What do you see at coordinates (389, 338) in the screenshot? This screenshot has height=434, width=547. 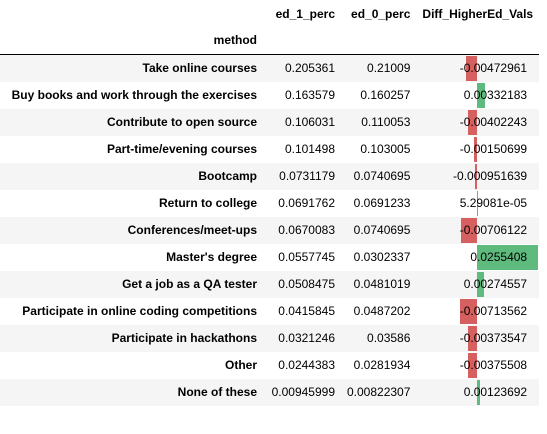 I see `cell-ed-0-perc: 0.03586` at bounding box center [389, 338].